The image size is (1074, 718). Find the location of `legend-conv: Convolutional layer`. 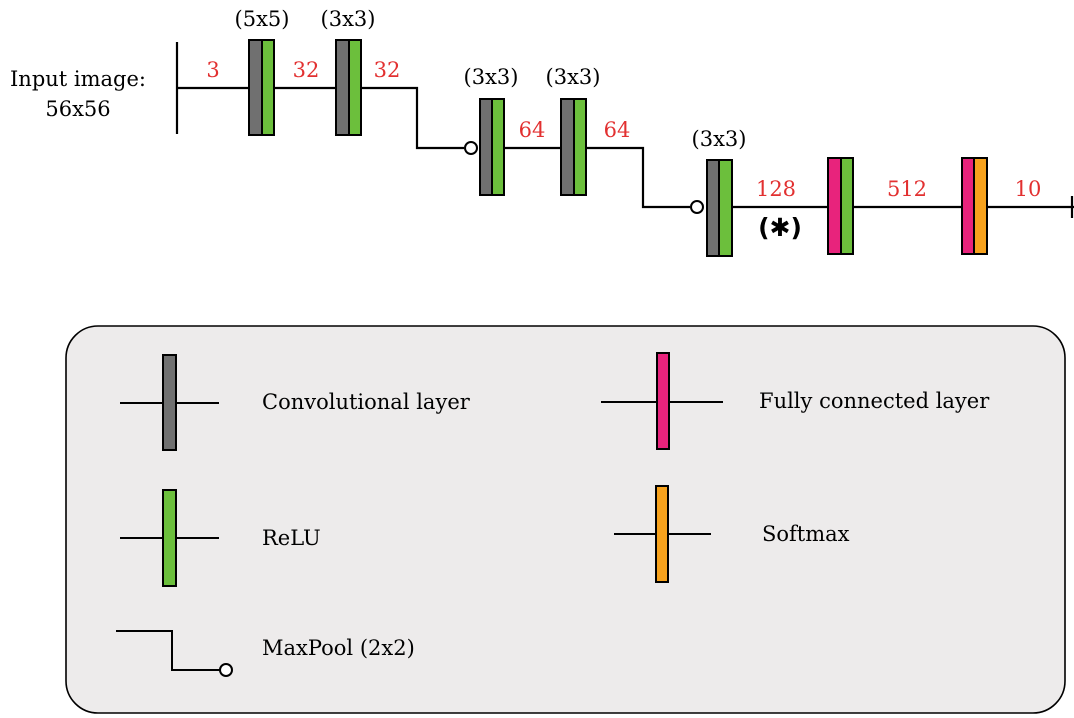

legend-conv: Convolutional layer is located at coordinates (295, 402).